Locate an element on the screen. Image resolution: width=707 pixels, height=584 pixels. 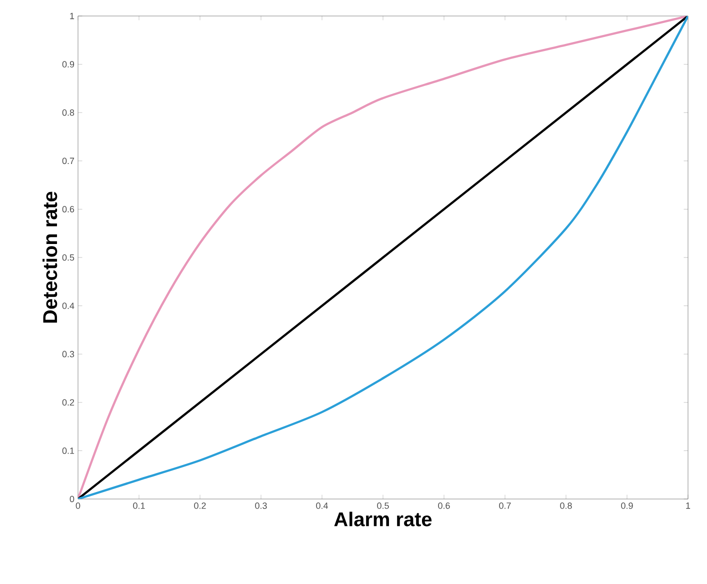
y-tick-label: 1 is located at coordinates (72, 16).